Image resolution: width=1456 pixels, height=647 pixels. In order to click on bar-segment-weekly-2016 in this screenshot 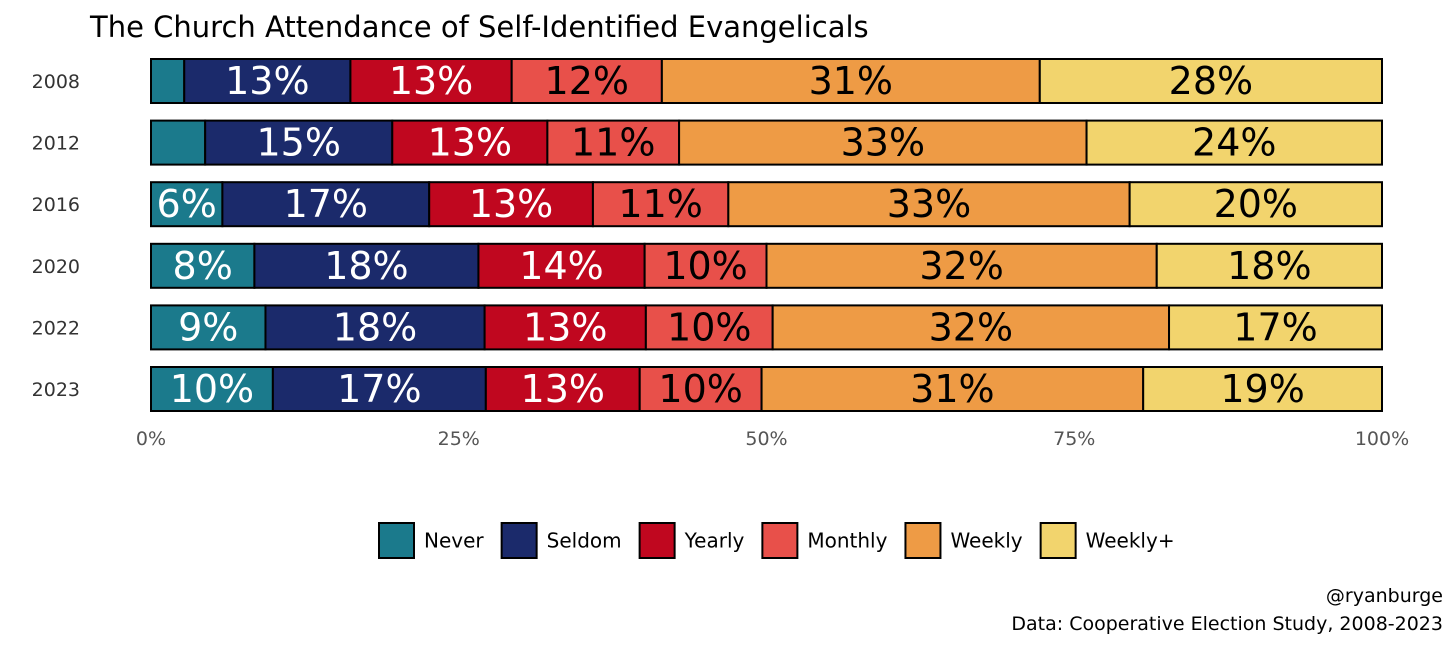, I will do `click(1256, 204)`.